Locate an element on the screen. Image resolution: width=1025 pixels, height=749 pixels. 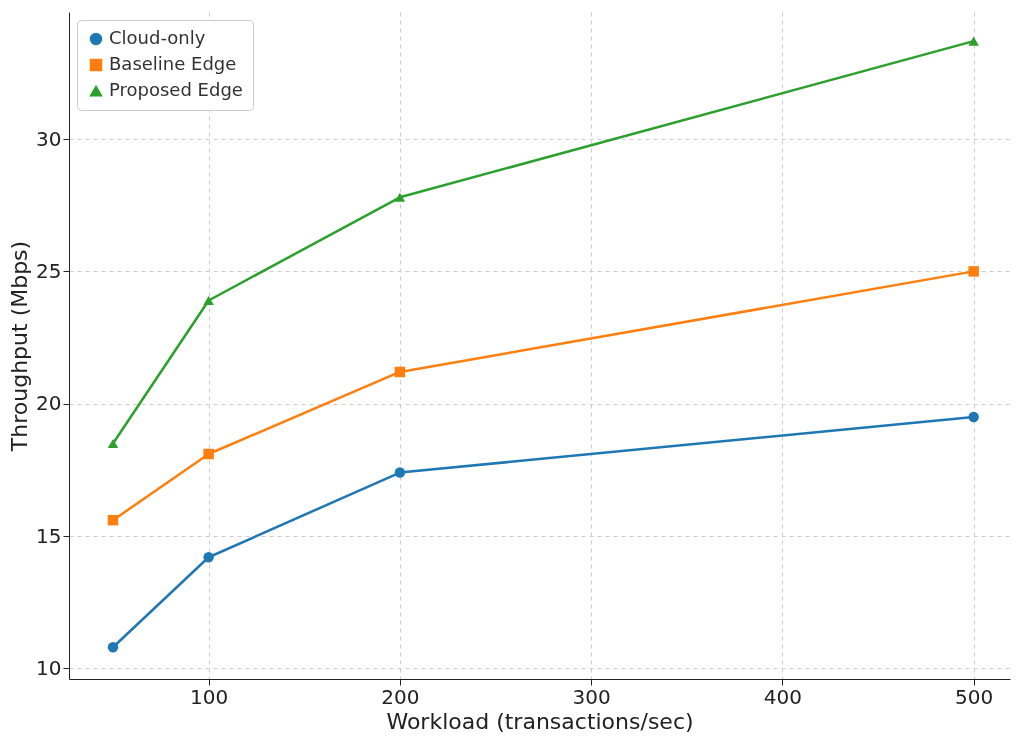
legend-label: Baseline Edge is located at coordinates (173, 63).